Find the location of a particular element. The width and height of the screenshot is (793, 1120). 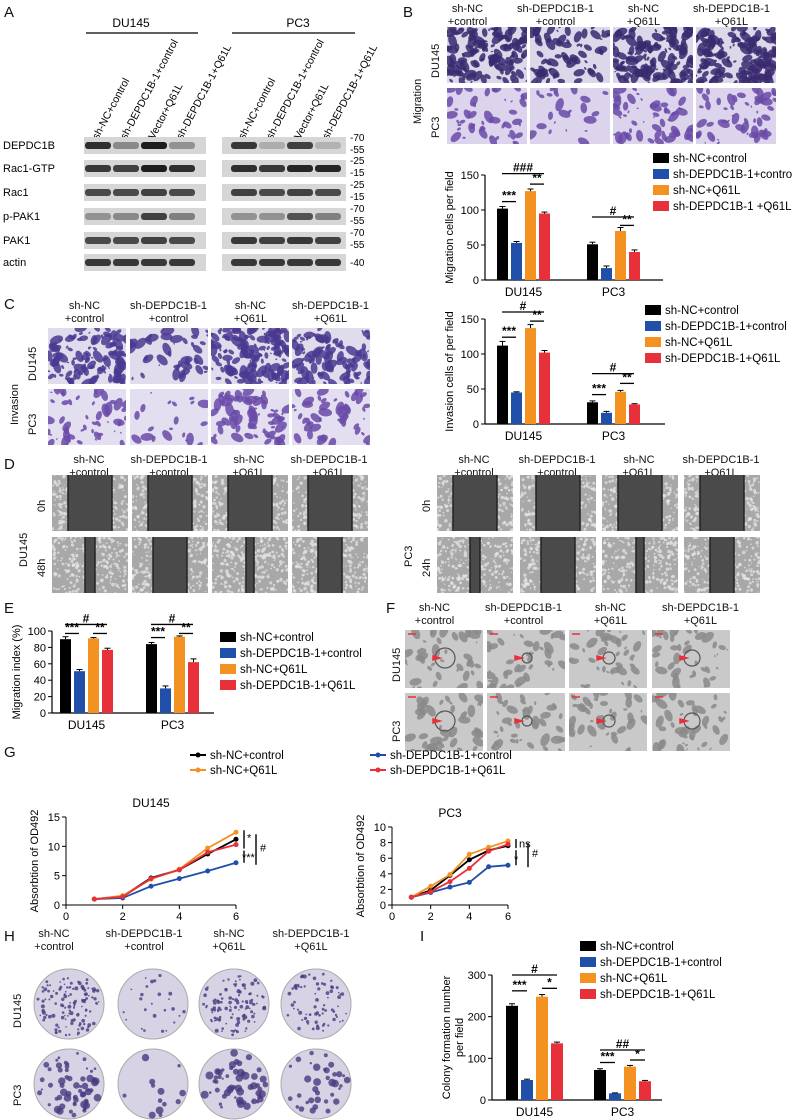

y-axis-label: Absorbtion of OD492 is located at coordinates (361, 866).